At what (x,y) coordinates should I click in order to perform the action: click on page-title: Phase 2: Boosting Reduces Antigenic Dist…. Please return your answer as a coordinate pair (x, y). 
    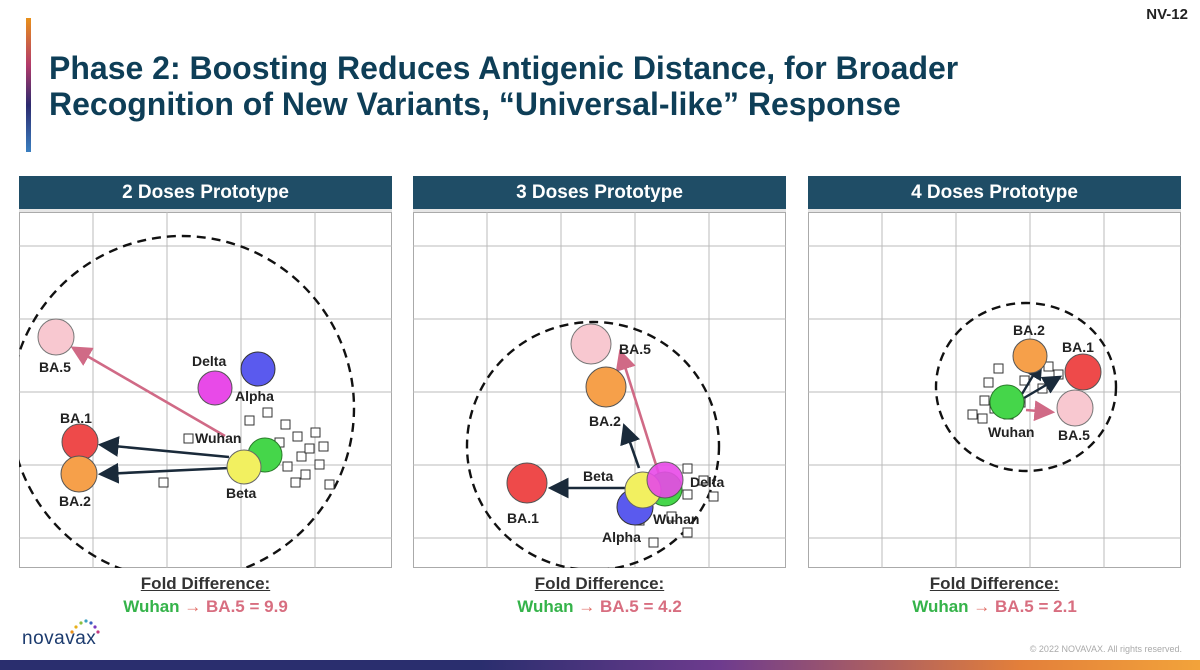
    Looking at the image, I should click on (614, 86).